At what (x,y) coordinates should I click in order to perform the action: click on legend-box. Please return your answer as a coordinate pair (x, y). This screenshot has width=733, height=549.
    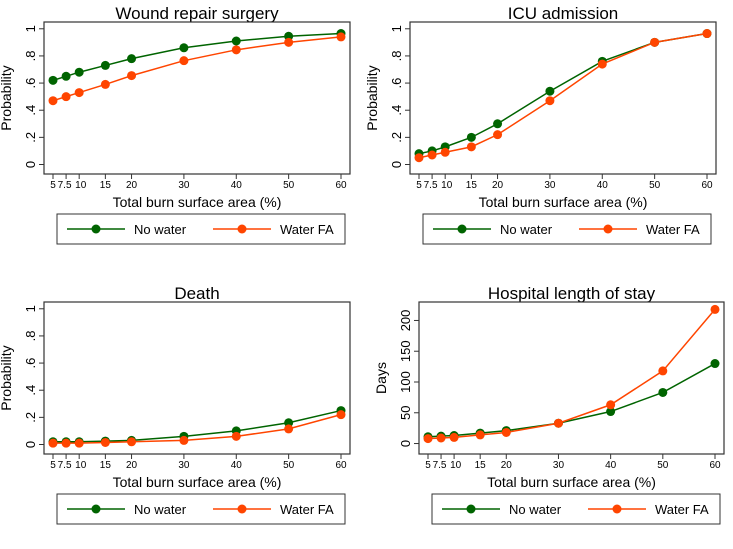
    Looking at the image, I should click on (201, 509).